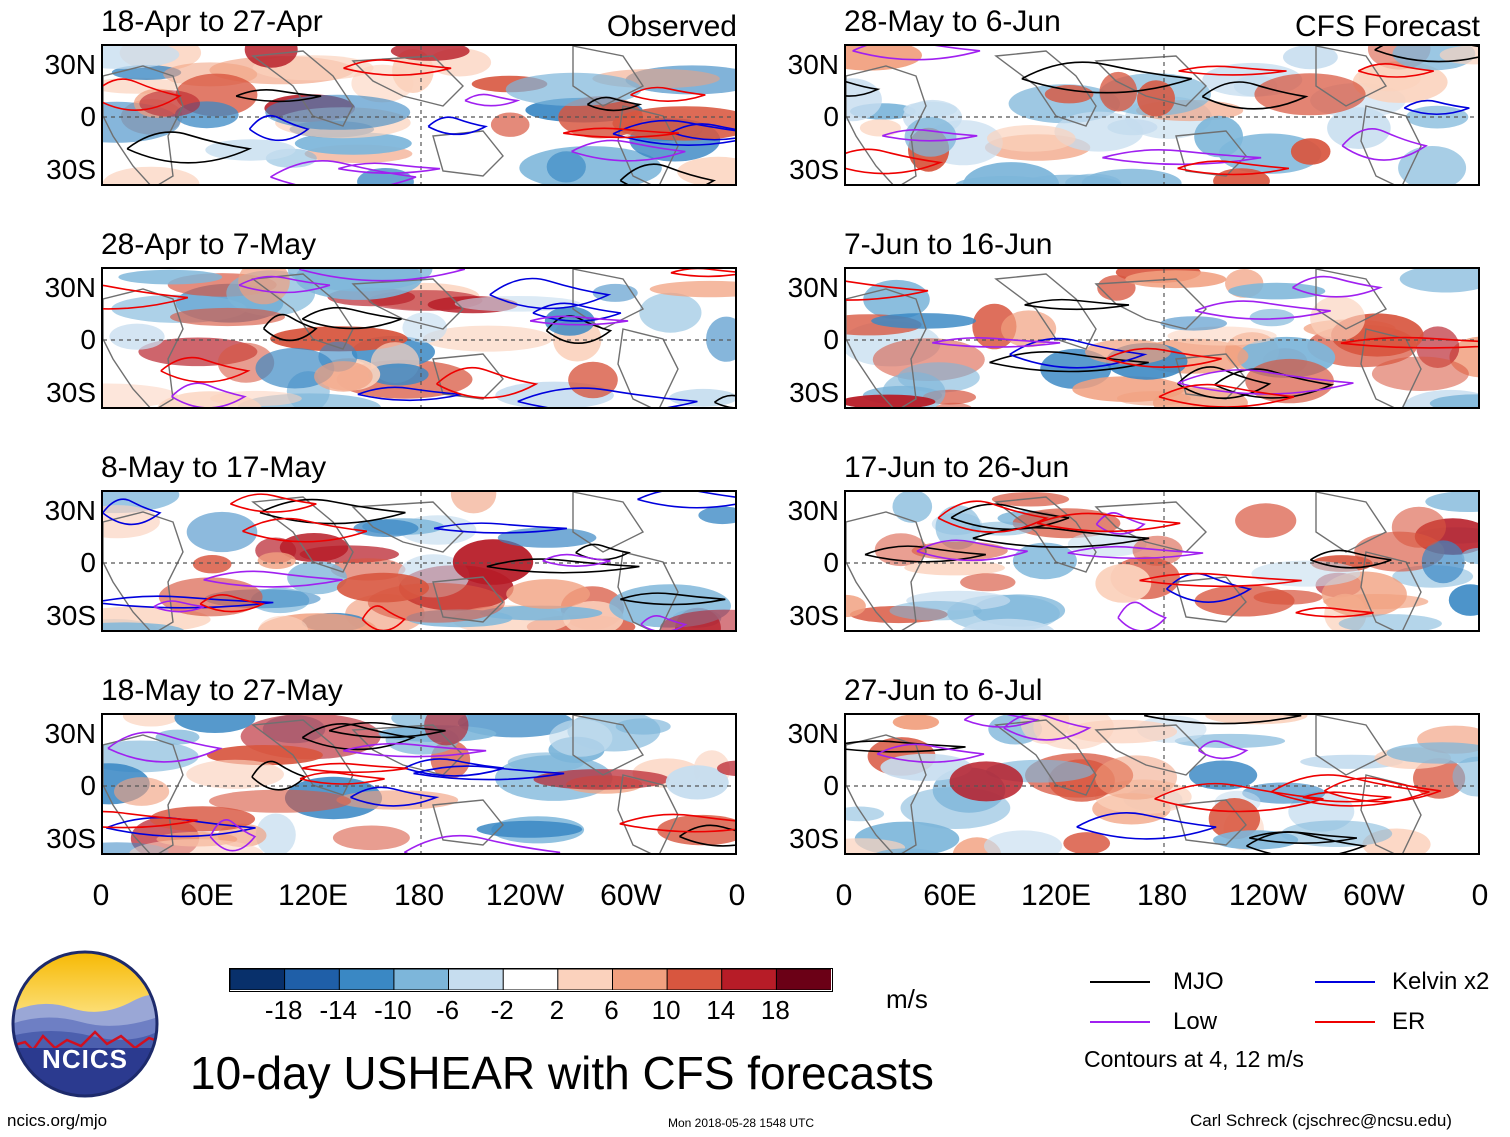 The width and height of the screenshot is (1510, 1137). I want to click on x-tick-label: 120W, so click(1268, 895).